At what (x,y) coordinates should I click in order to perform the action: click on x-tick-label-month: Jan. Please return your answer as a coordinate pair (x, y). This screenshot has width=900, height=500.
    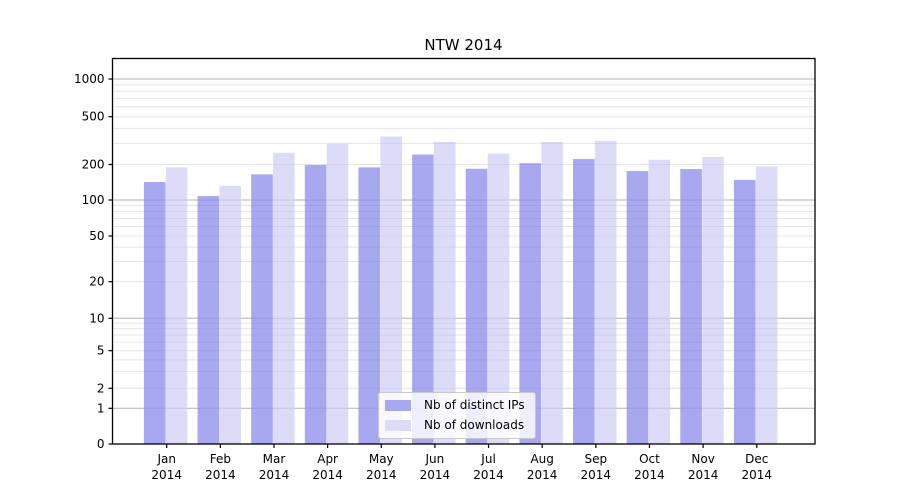
    Looking at the image, I should click on (166, 459).